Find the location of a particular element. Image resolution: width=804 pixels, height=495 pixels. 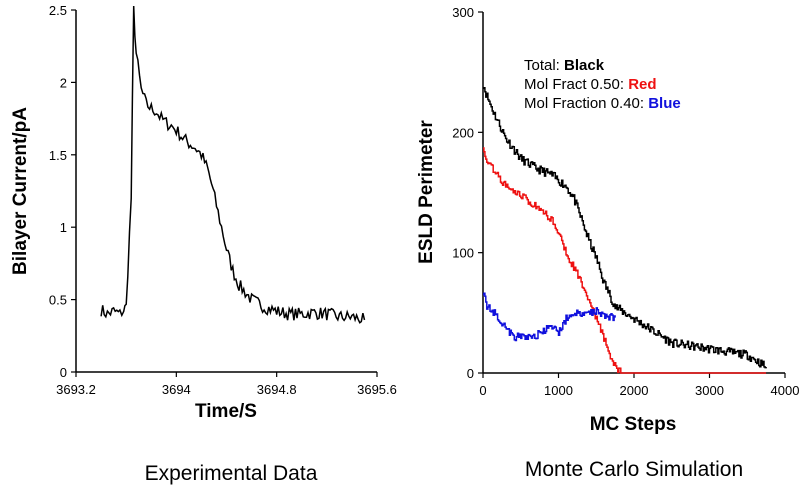

legend-blue-key: Blue is located at coordinates (664, 103).